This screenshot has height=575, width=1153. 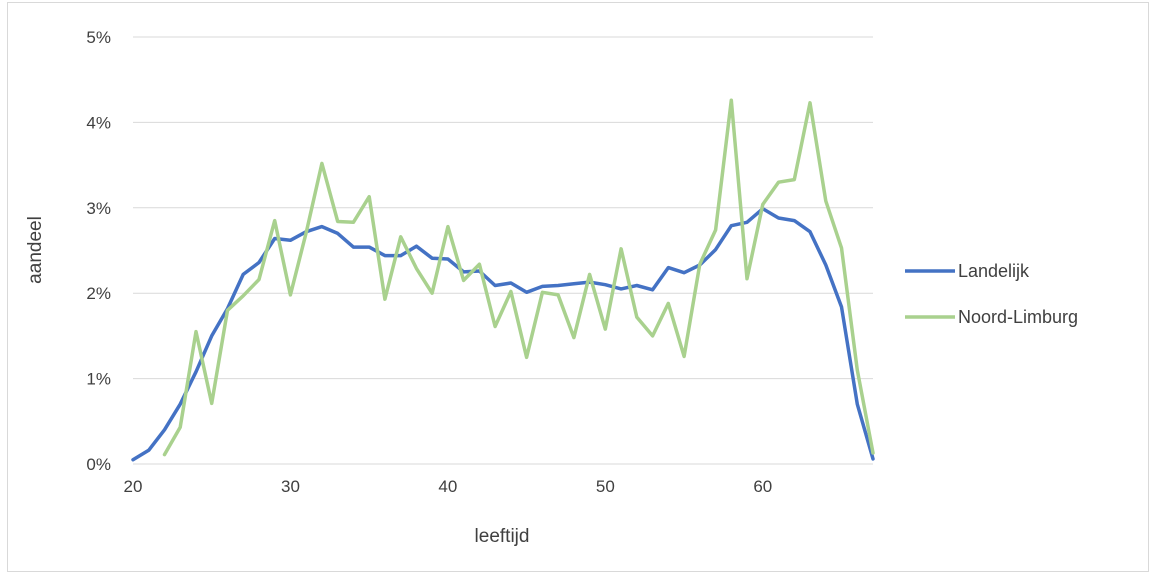 I want to click on legend: Landelijk Noord-Limburg, so click(x=991, y=294).